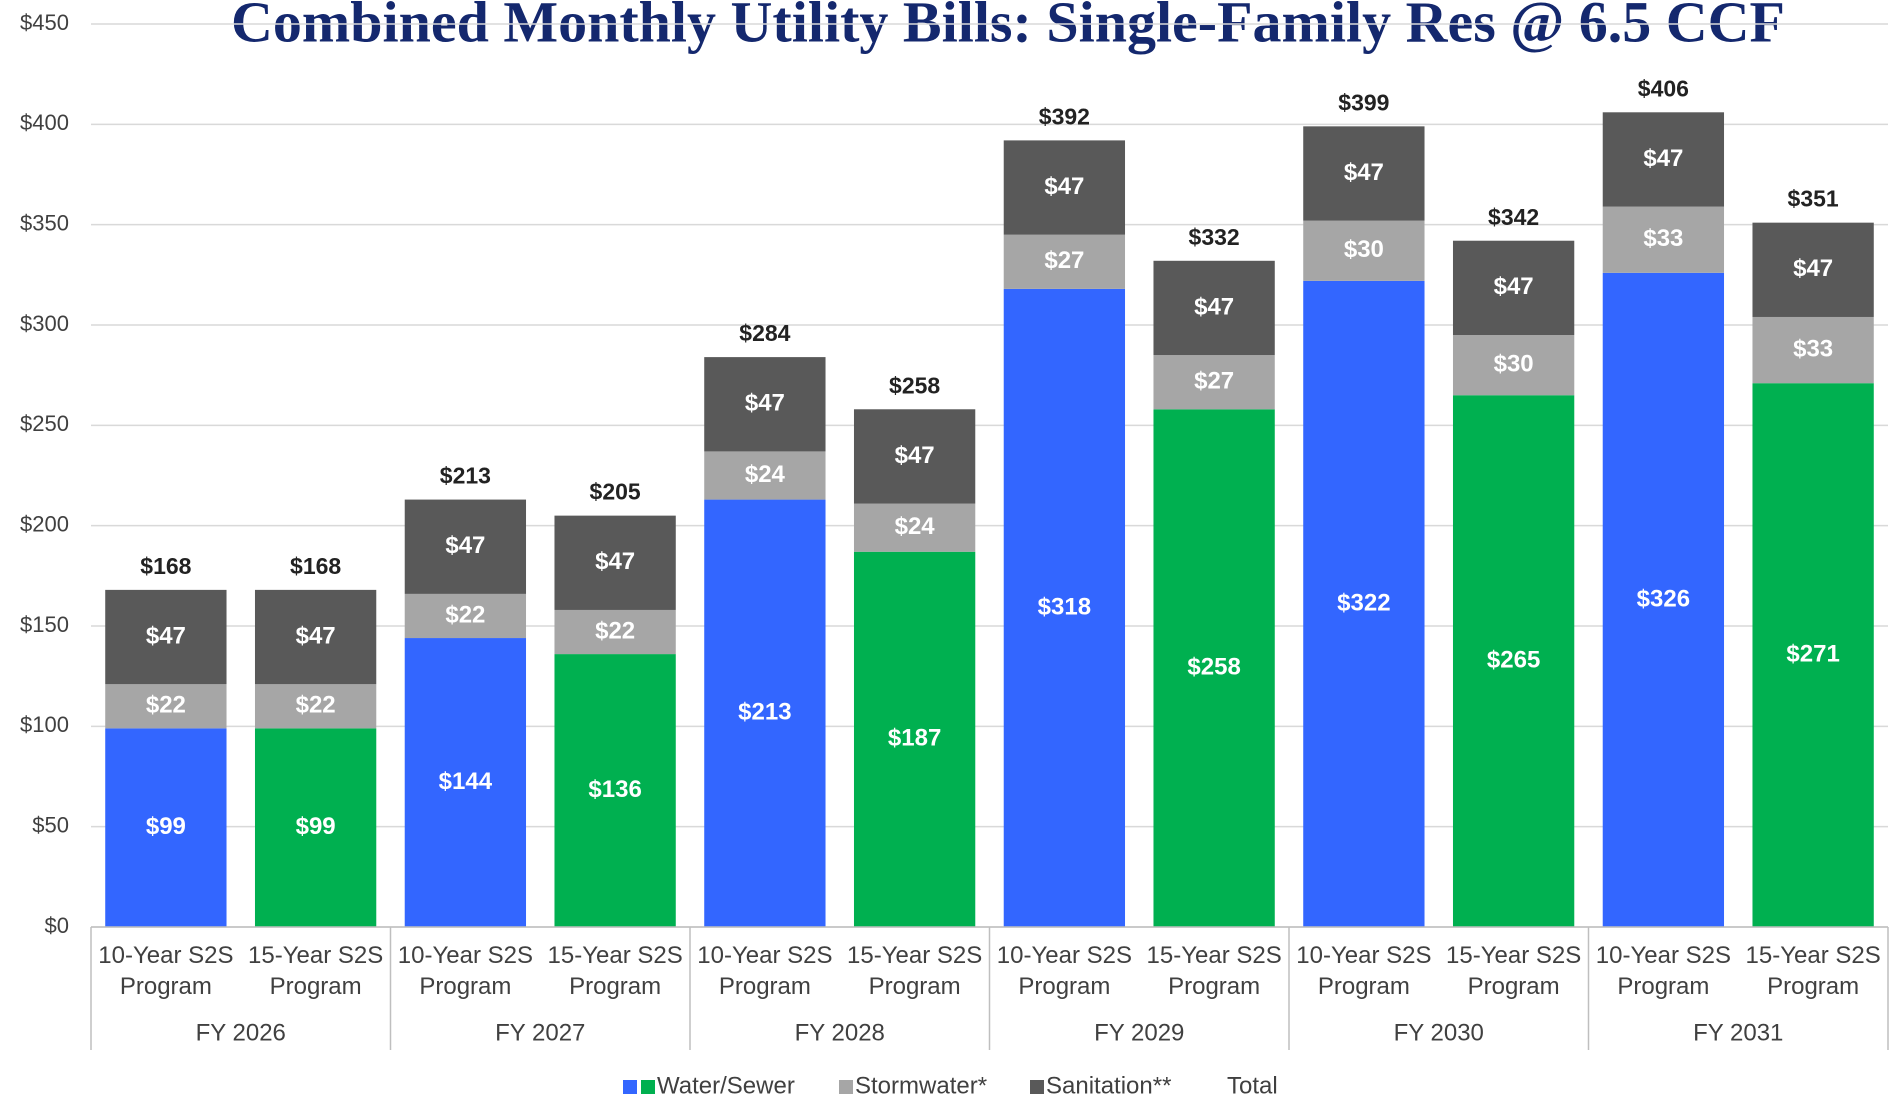  I want to click on value-label: $136, so click(614, 789).